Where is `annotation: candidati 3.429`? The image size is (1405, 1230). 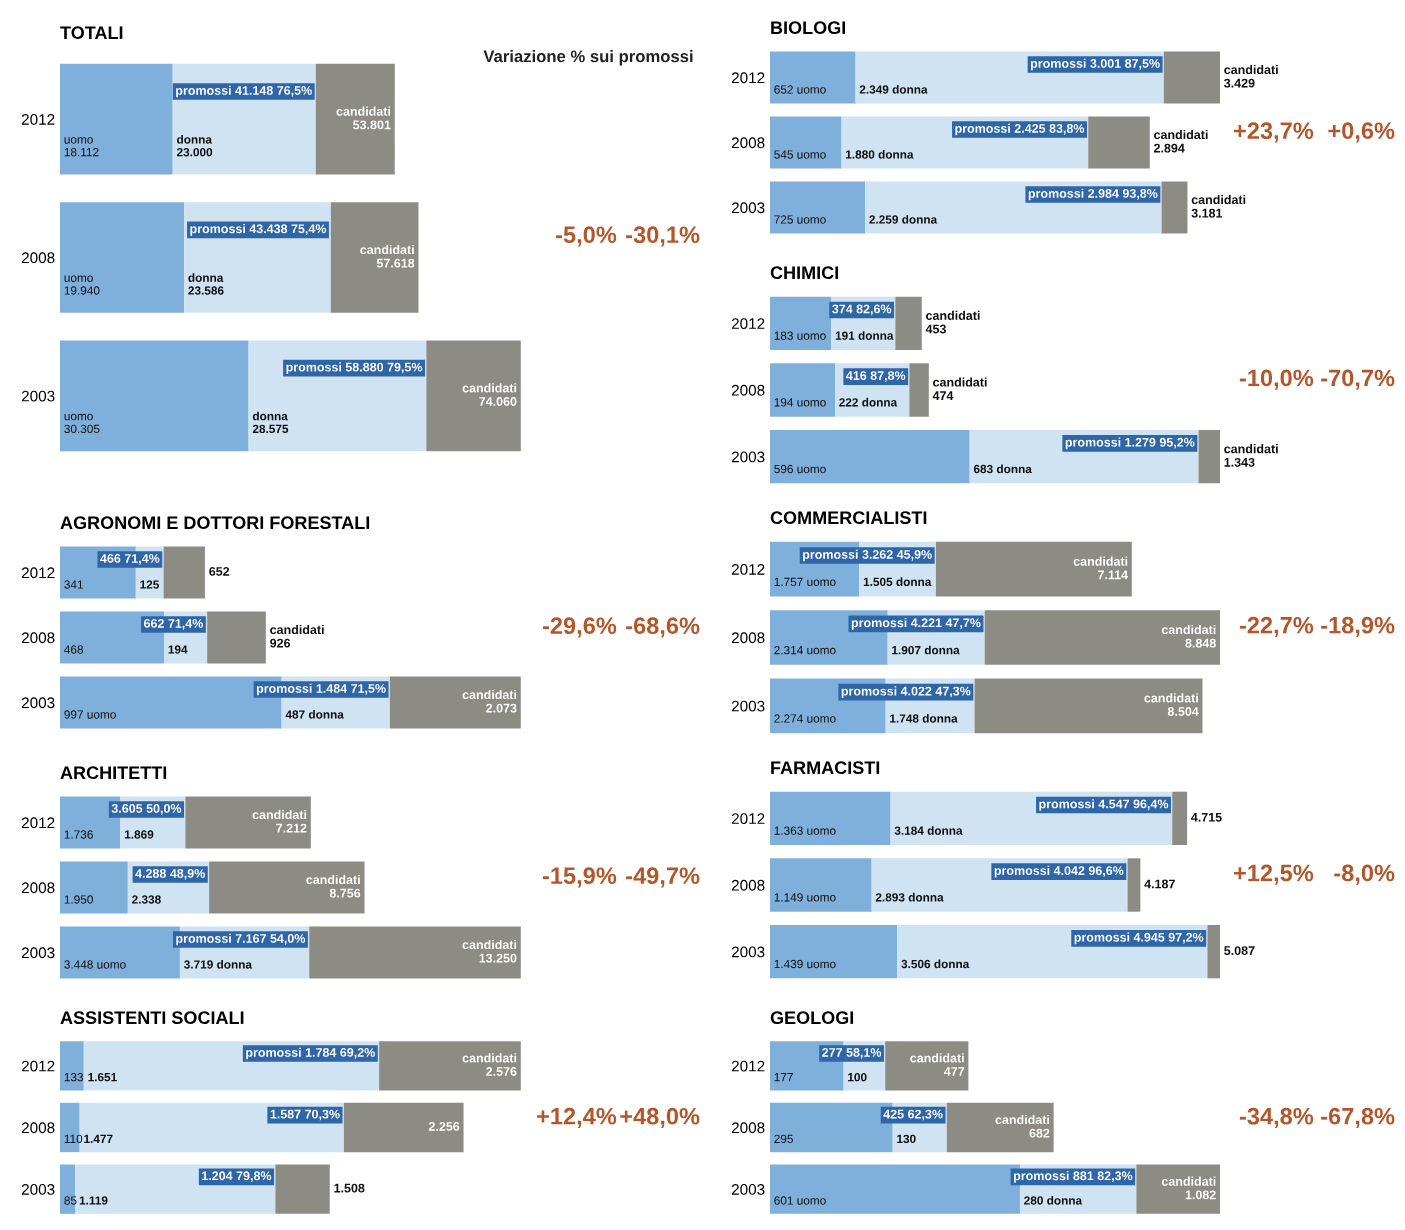 annotation: candidati 3.429 is located at coordinates (1251, 76).